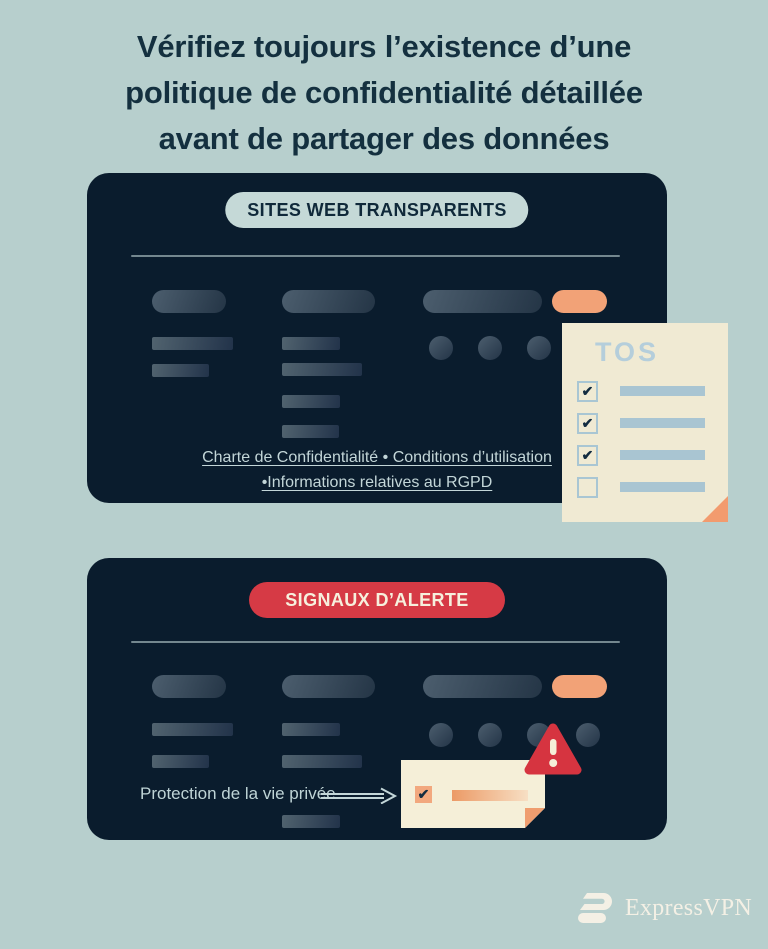  I want to click on privacy-callout-card: ✔, so click(473, 794).